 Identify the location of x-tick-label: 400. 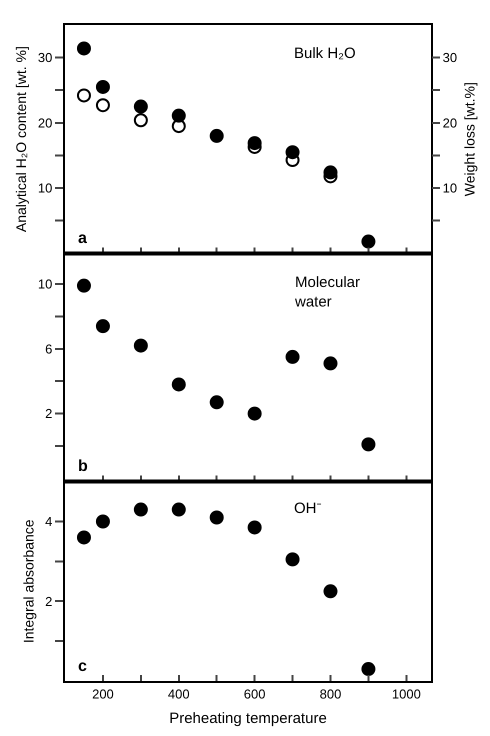
(179, 694).